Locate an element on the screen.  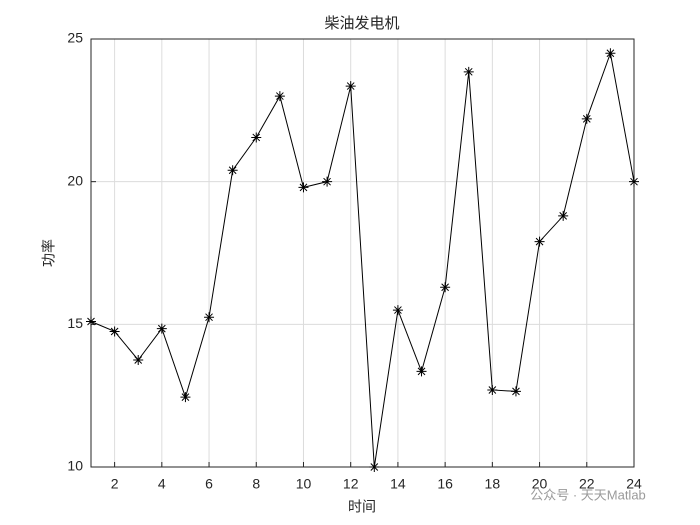
x-tick-label: 18 is located at coordinates (493, 484).